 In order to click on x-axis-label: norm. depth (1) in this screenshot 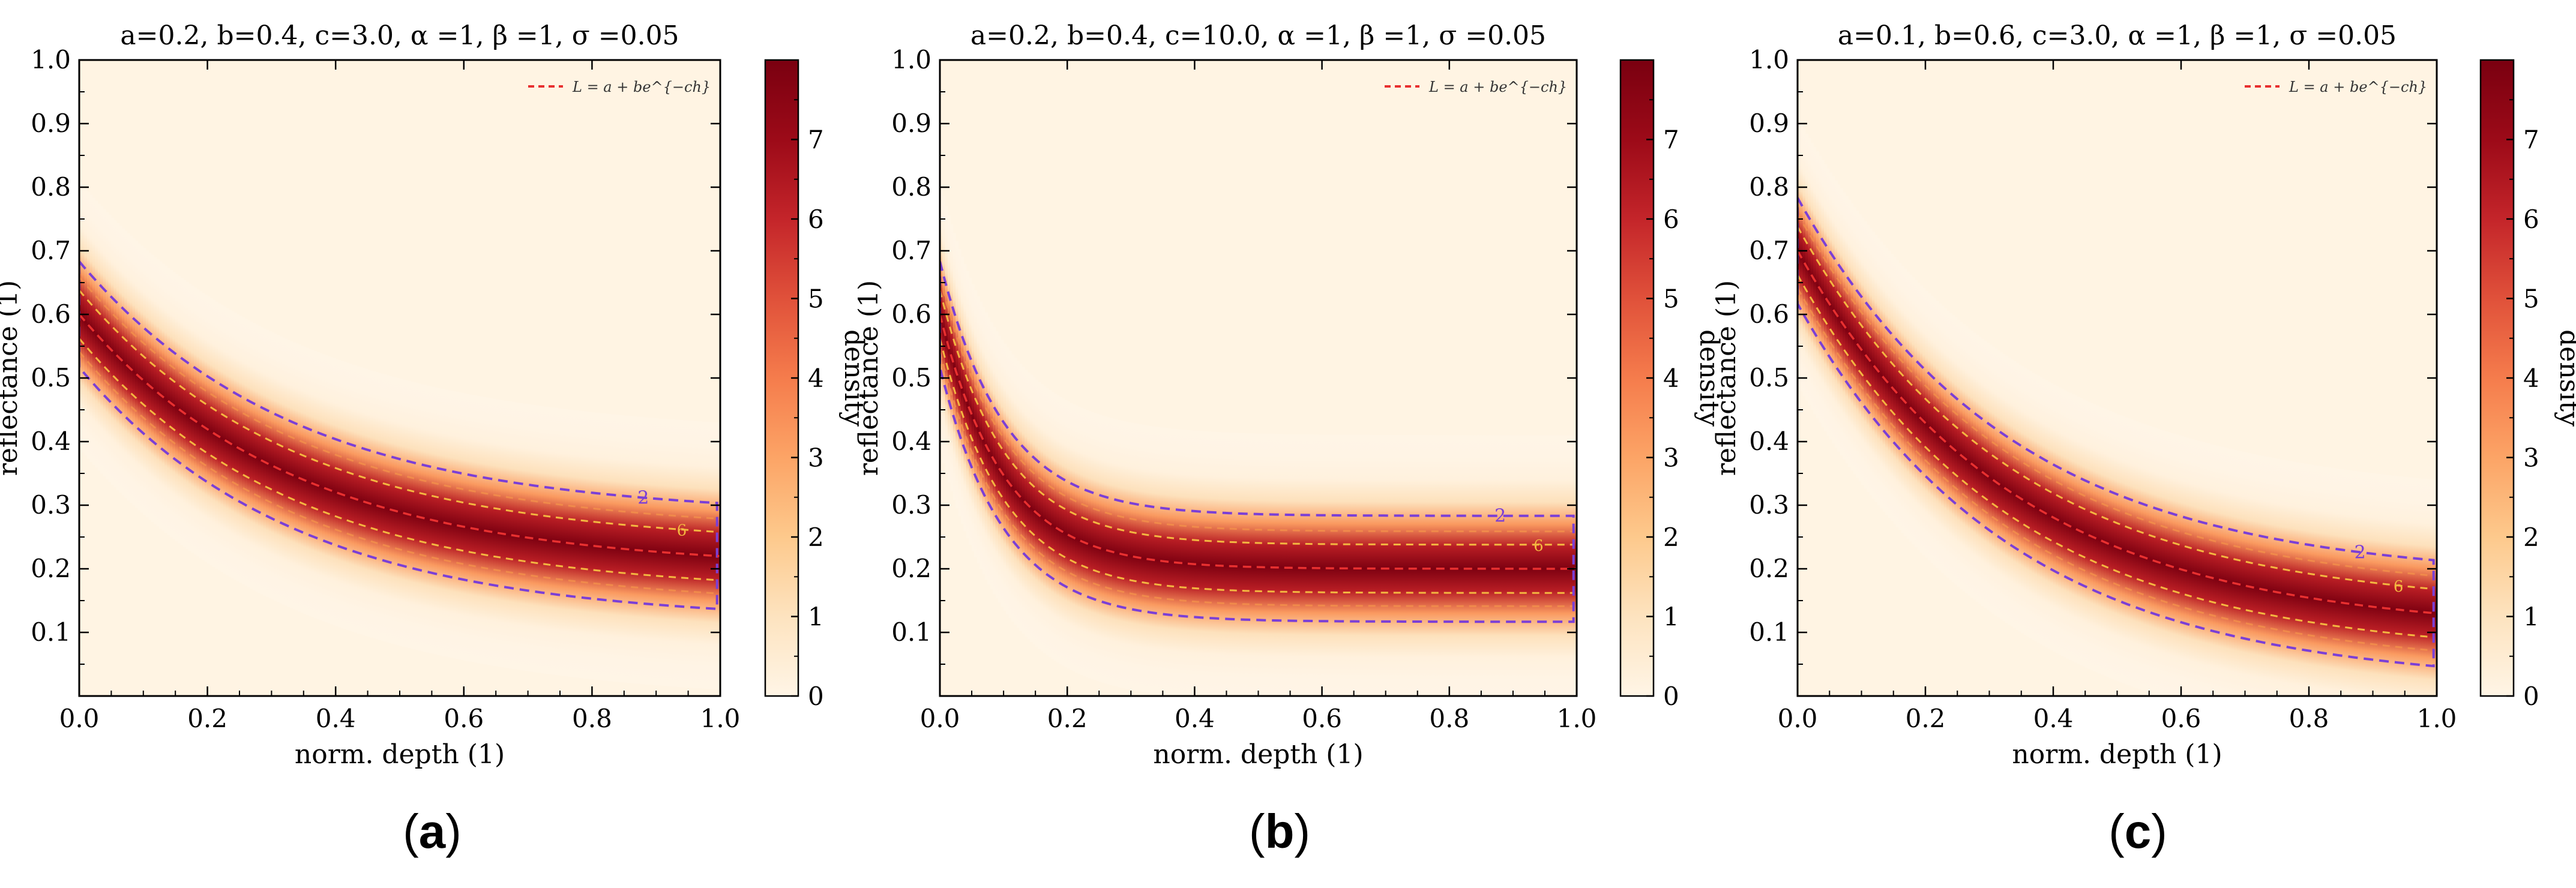, I will do `click(1258, 754)`.